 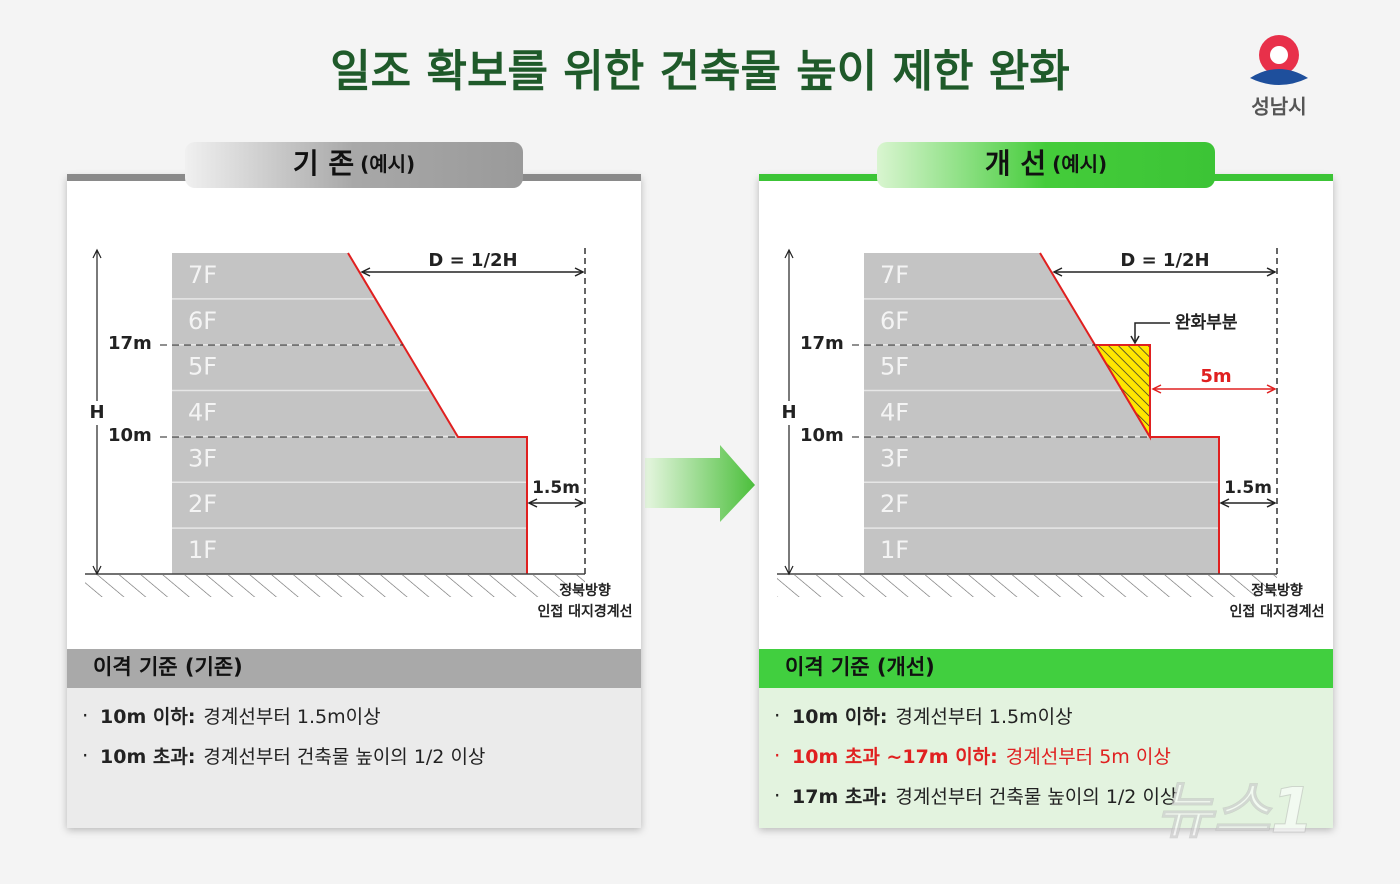 I want to click on tab-label: 기 존 (예시), so click(x=354, y=163).